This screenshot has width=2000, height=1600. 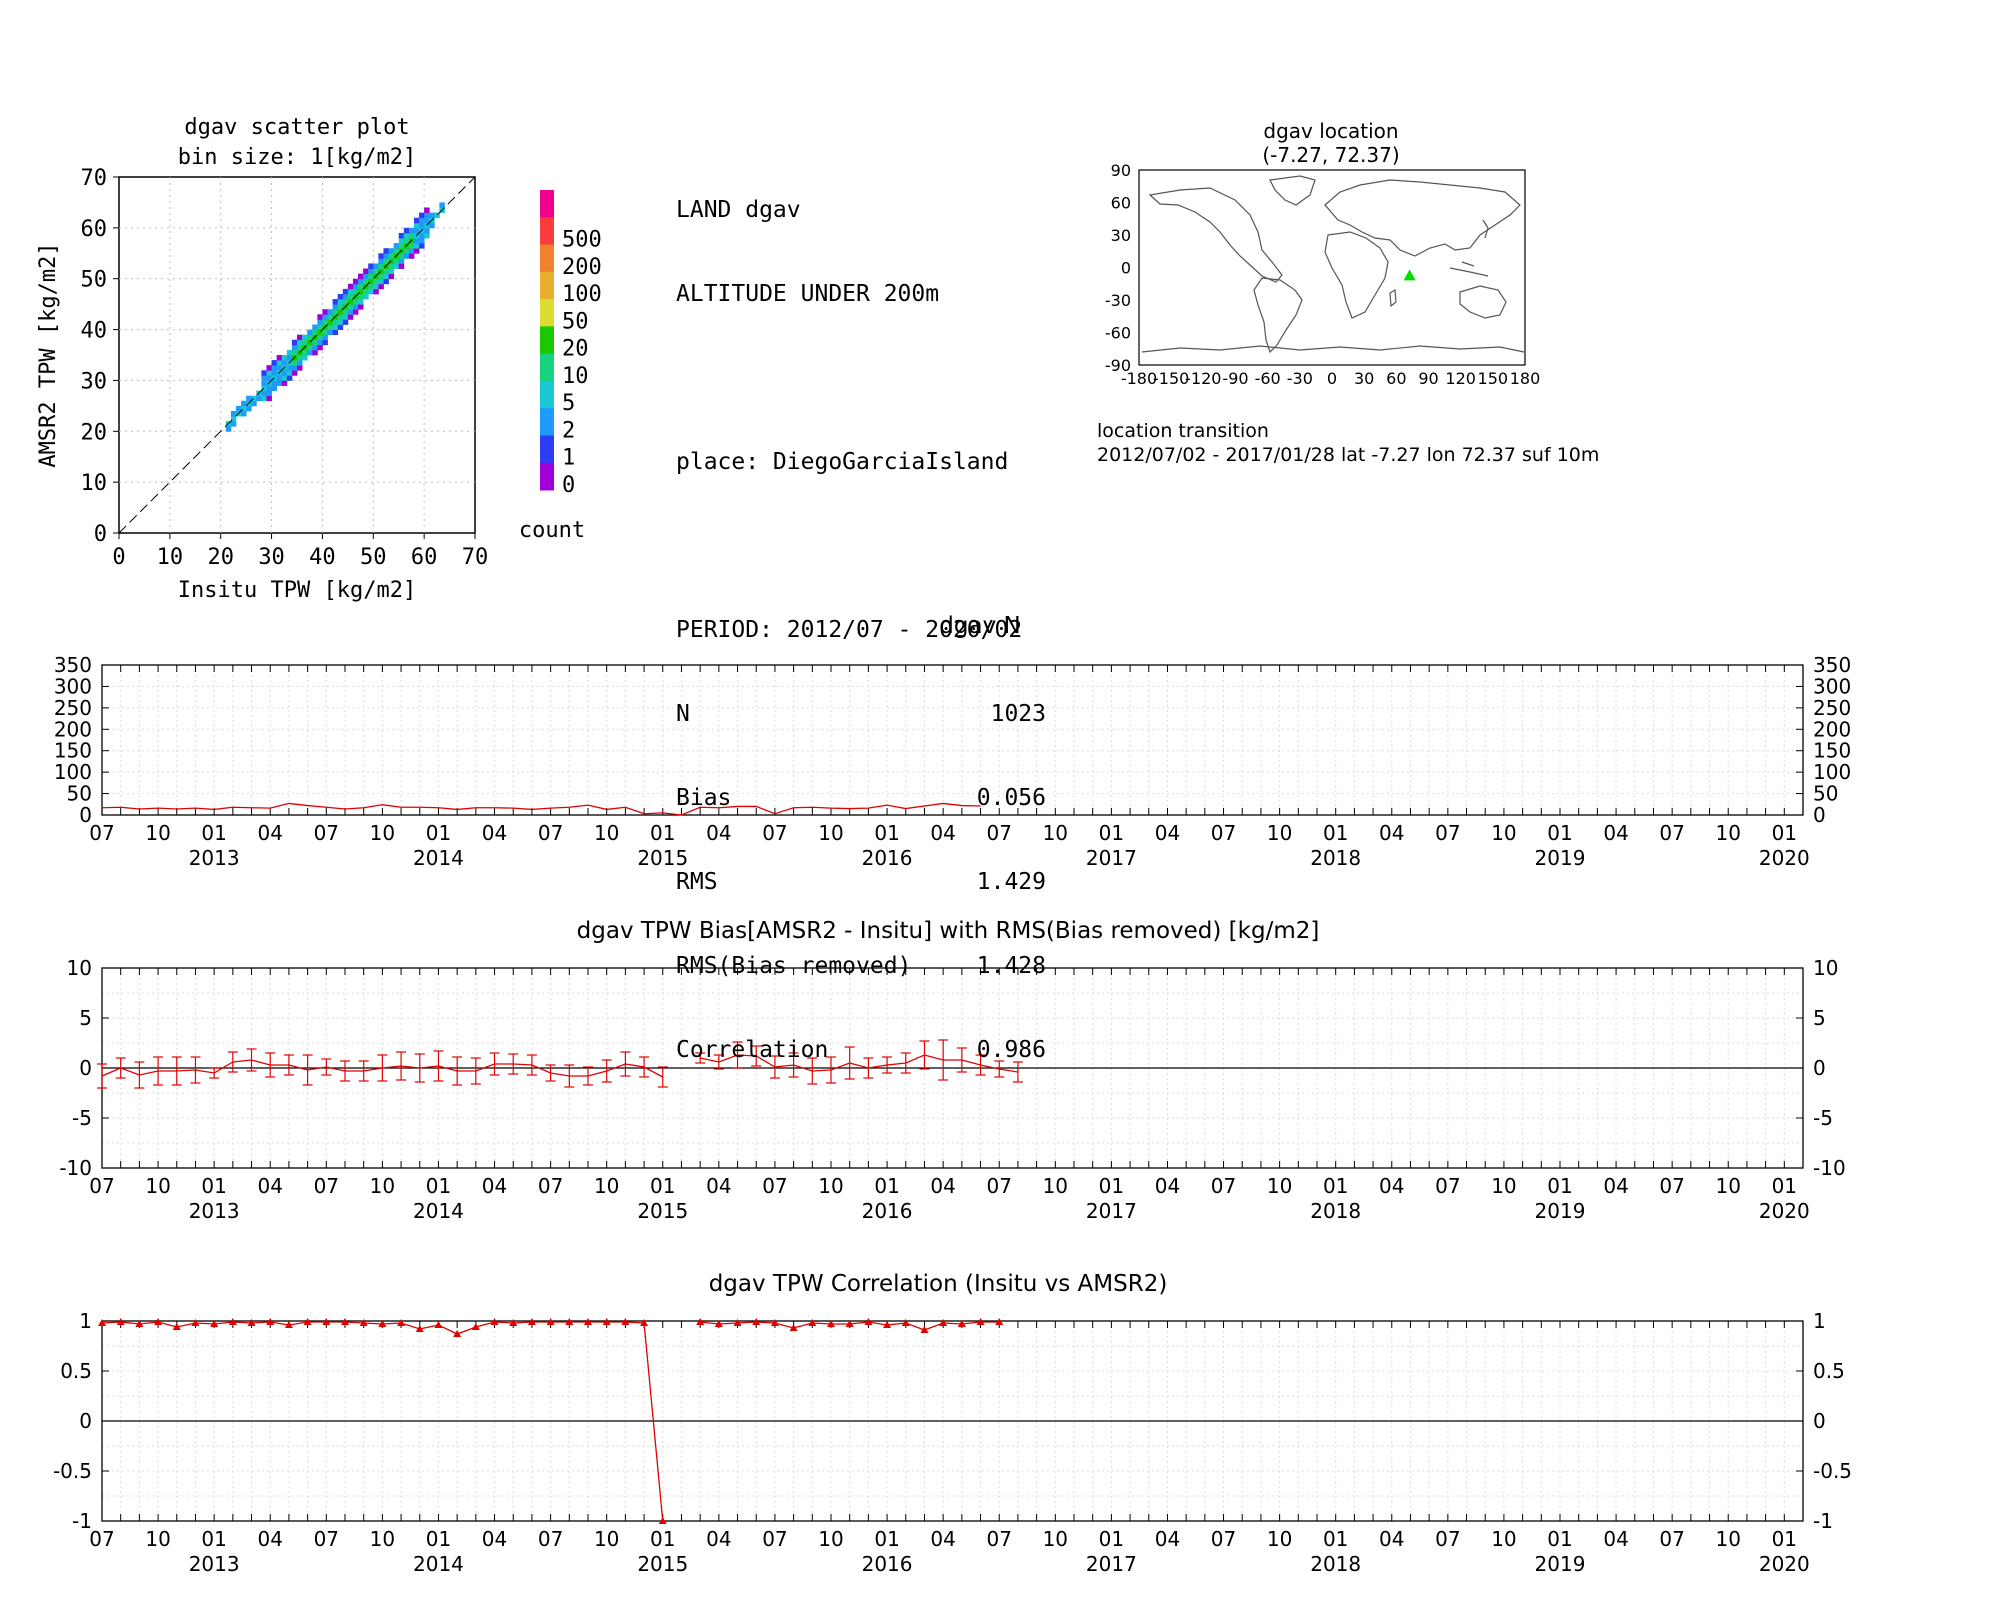 What do you see at coordinates (73, 772) in the screenshot?
I see `y-tick-label: 100` at bounding box center [73, 772].